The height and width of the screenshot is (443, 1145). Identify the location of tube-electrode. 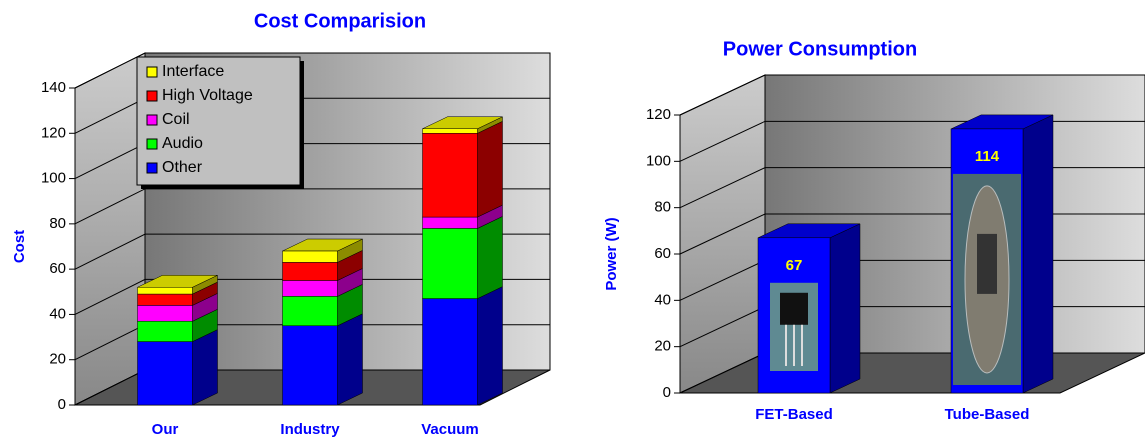
(987, 263).